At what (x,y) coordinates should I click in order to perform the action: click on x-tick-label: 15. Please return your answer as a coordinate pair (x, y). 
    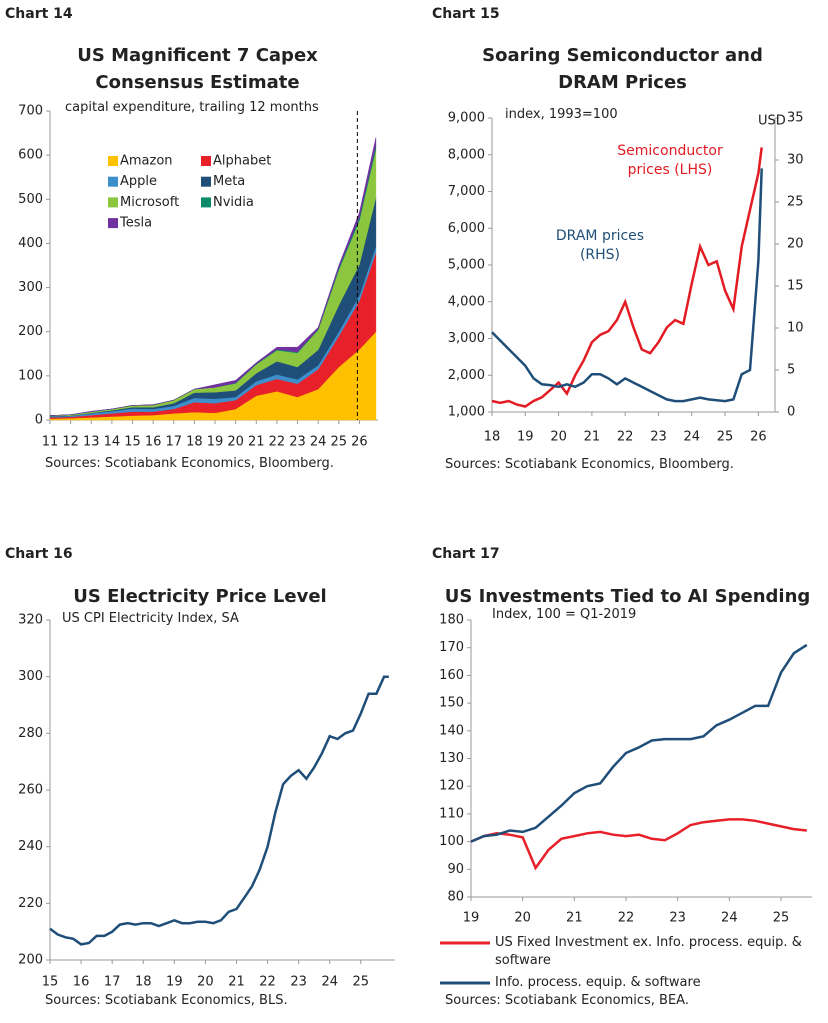
    Looking at the image, I should click on (50, 982).